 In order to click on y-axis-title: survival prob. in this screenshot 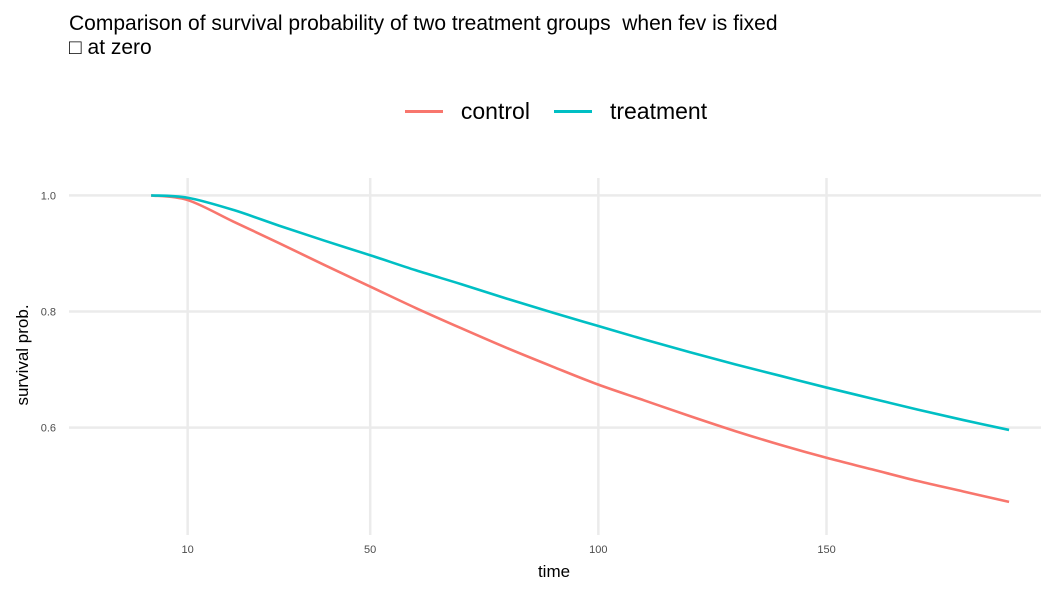, I will do `click(22, 354)`.